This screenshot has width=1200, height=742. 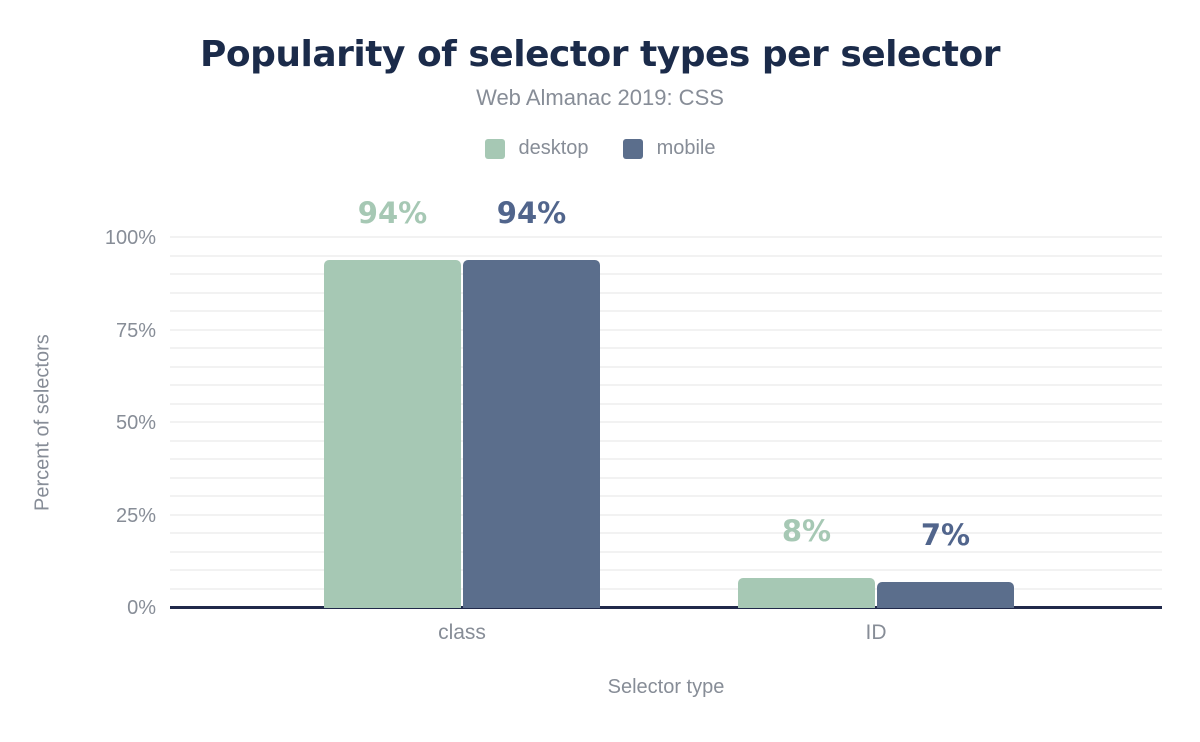 What do you see at coordinates (666, 687) in the screenshot?
I see `x-axis-title: Selector type` at bounding box center [666, 687].